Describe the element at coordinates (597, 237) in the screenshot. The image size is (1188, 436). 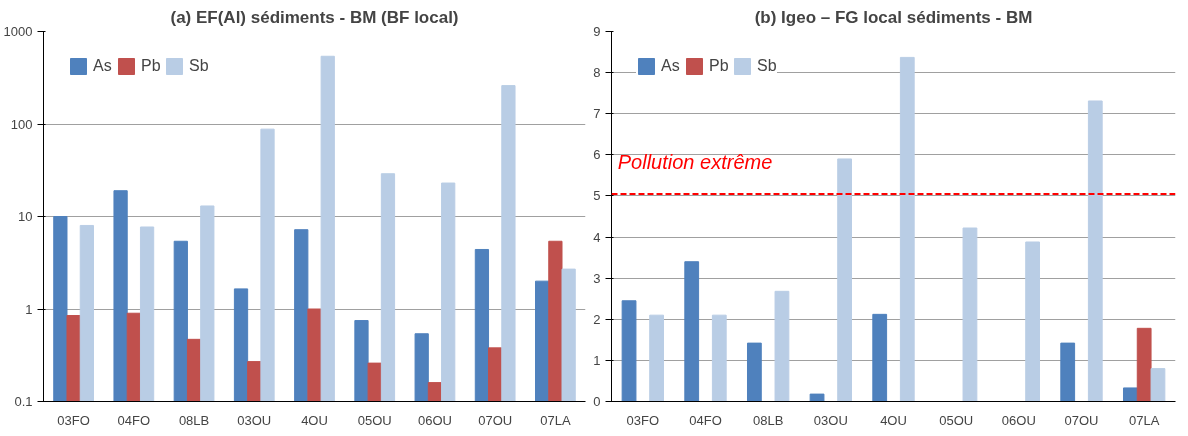
I see `y-tick-label: 4` at that location.